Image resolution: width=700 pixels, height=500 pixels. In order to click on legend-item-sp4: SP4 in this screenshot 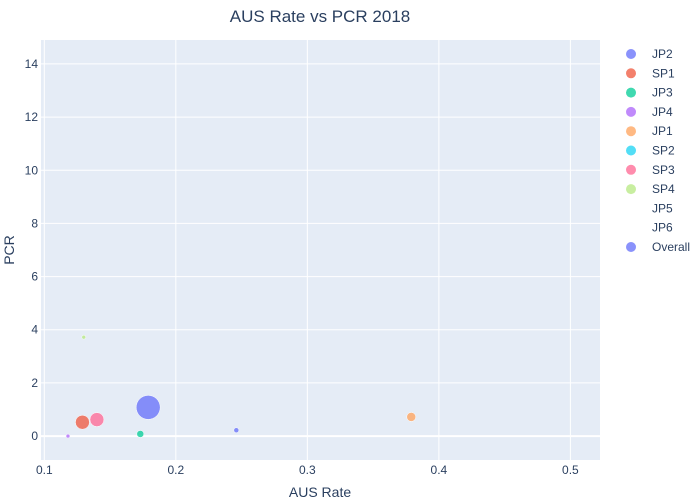, I will do `click(650, 189)`.